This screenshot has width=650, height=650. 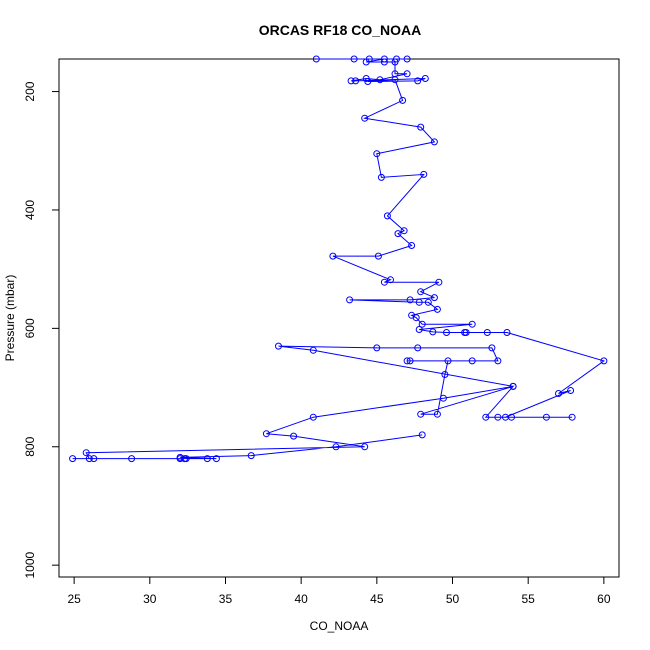 What do you see at coordinates (30, 91) in the screenshot?
I see `y-tick-label: 200` at bounding box center [30, 91].